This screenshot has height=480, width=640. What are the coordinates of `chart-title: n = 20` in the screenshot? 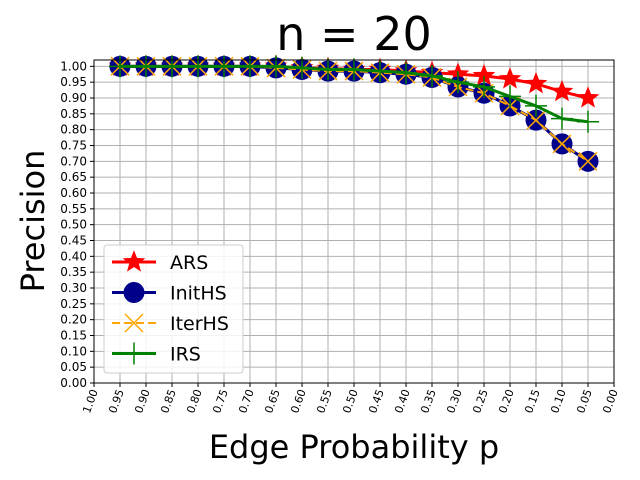 It's located at (353, 34).